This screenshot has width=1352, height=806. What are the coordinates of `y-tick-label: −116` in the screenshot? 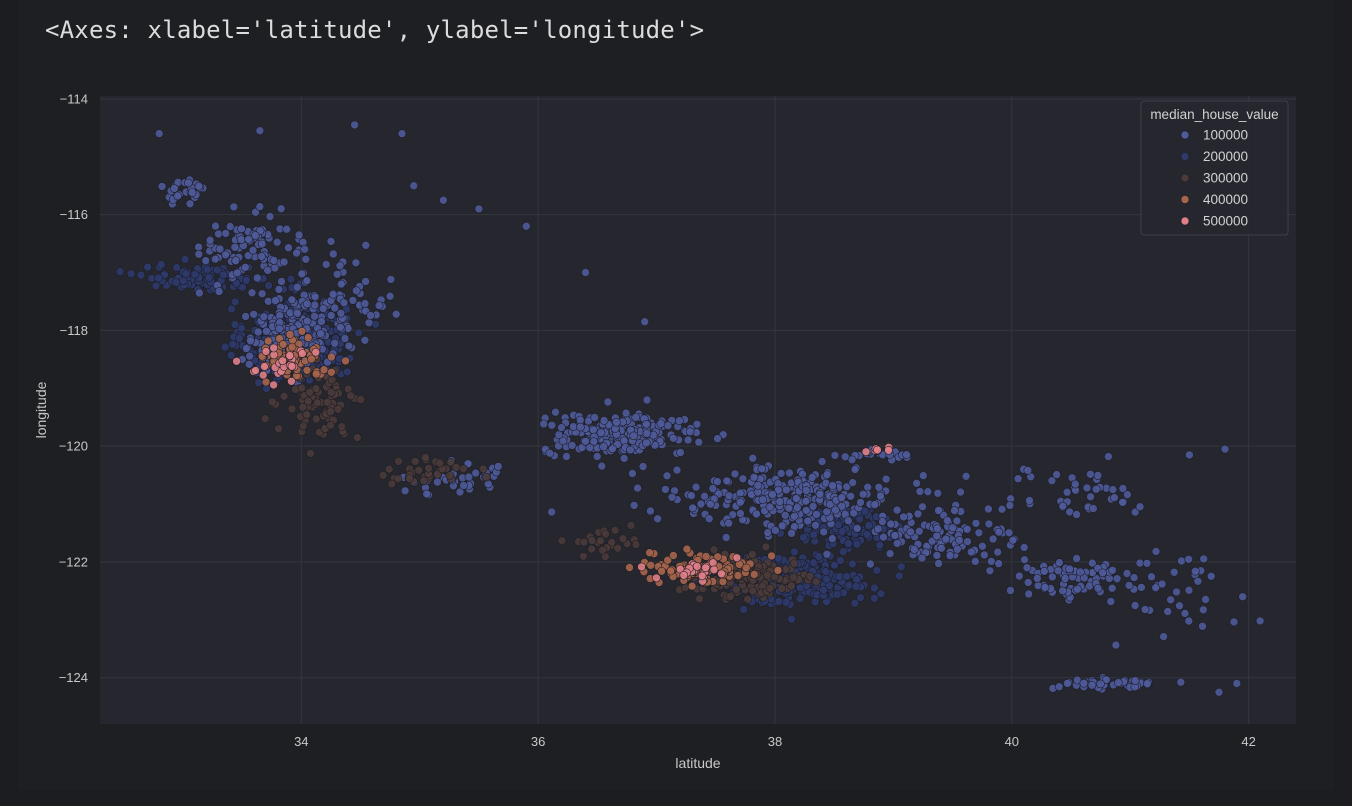 It's located at (74, 214).